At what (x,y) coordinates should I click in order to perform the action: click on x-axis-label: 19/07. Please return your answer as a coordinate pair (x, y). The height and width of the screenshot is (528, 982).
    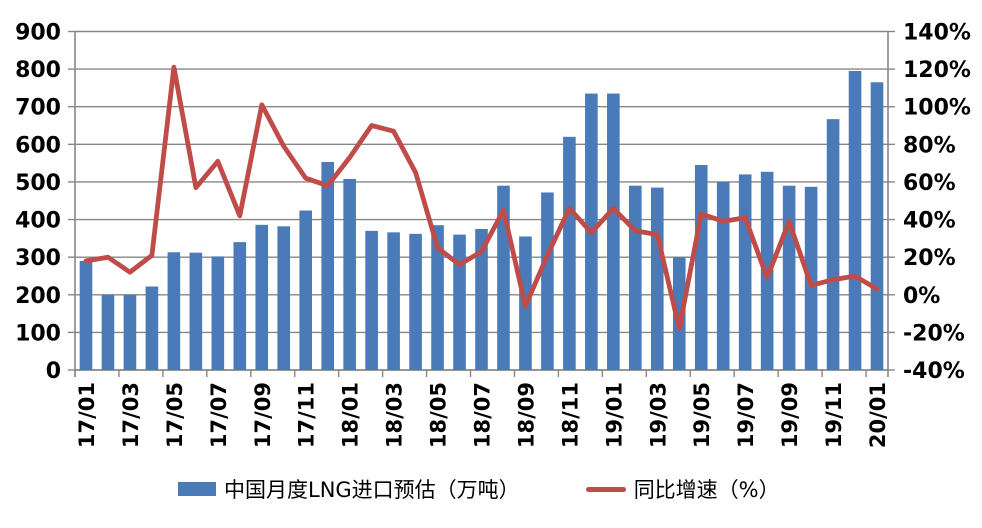
    Looking at the image, I should click on (746, 415).